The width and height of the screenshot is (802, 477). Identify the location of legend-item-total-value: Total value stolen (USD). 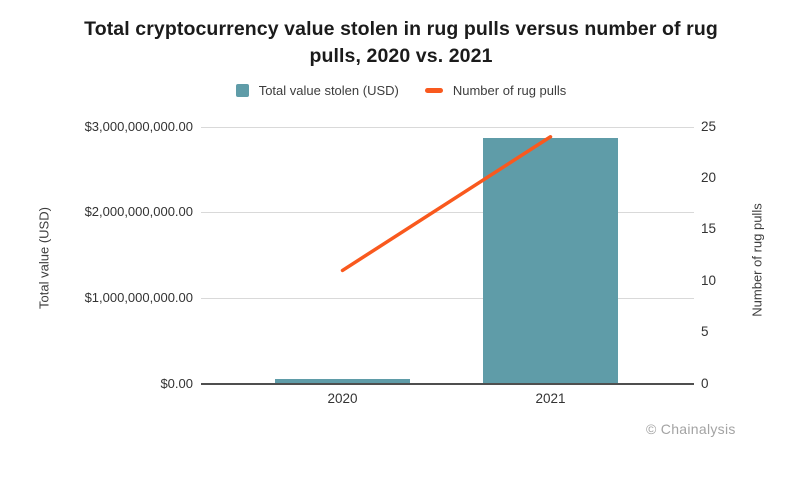
(317, 90).